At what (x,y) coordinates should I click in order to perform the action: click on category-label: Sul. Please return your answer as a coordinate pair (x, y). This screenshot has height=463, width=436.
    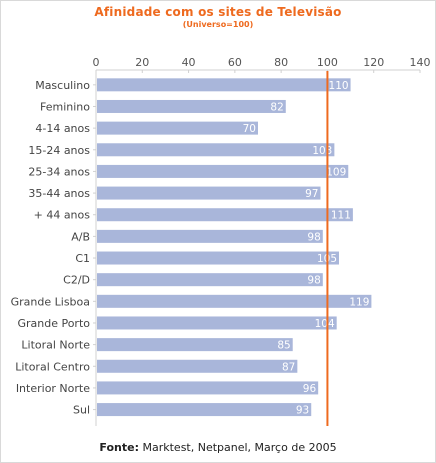
    Looking at the image, I should click on (81, 410).